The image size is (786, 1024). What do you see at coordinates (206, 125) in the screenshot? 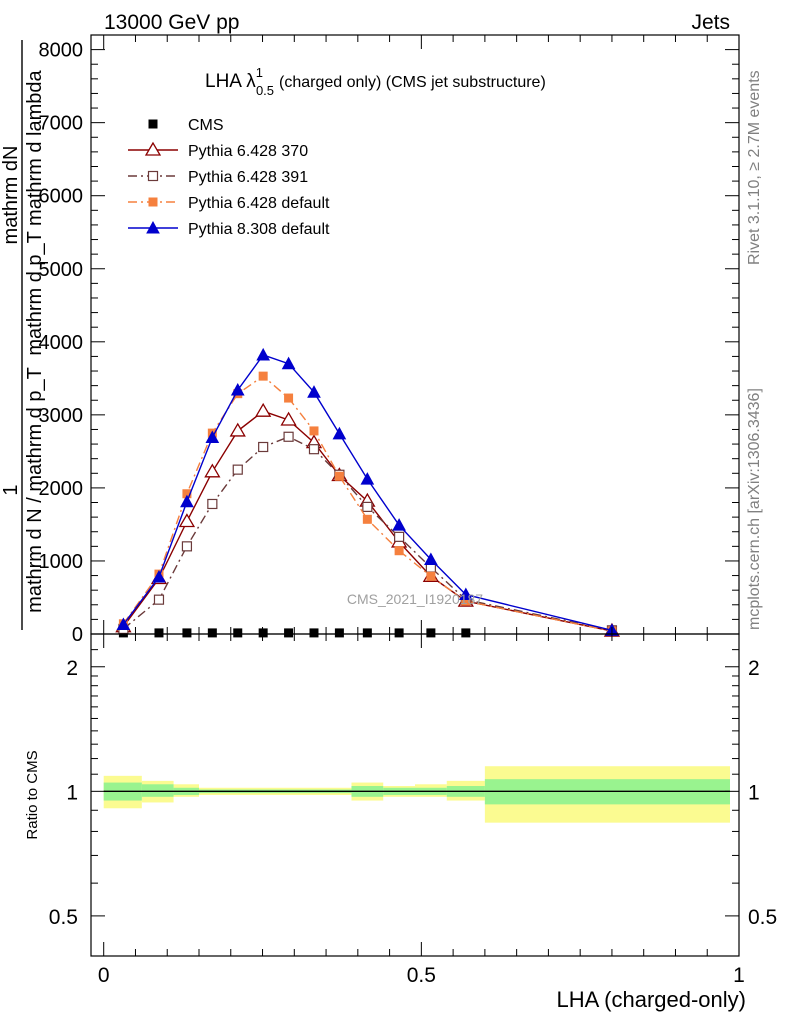
I see `legend-label: CMS` at bounding box center [206, 125].